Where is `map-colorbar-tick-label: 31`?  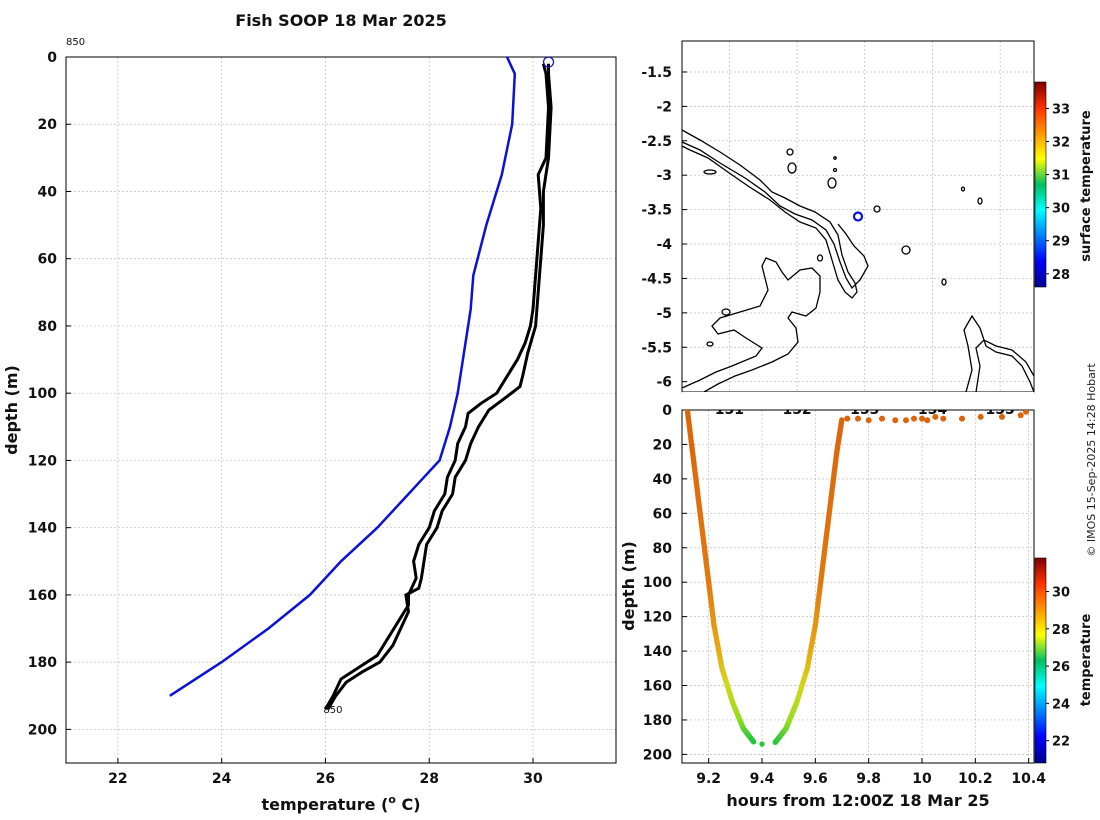 map-colorbar-tick-label: 31 is located at coordinates (1061, 176).